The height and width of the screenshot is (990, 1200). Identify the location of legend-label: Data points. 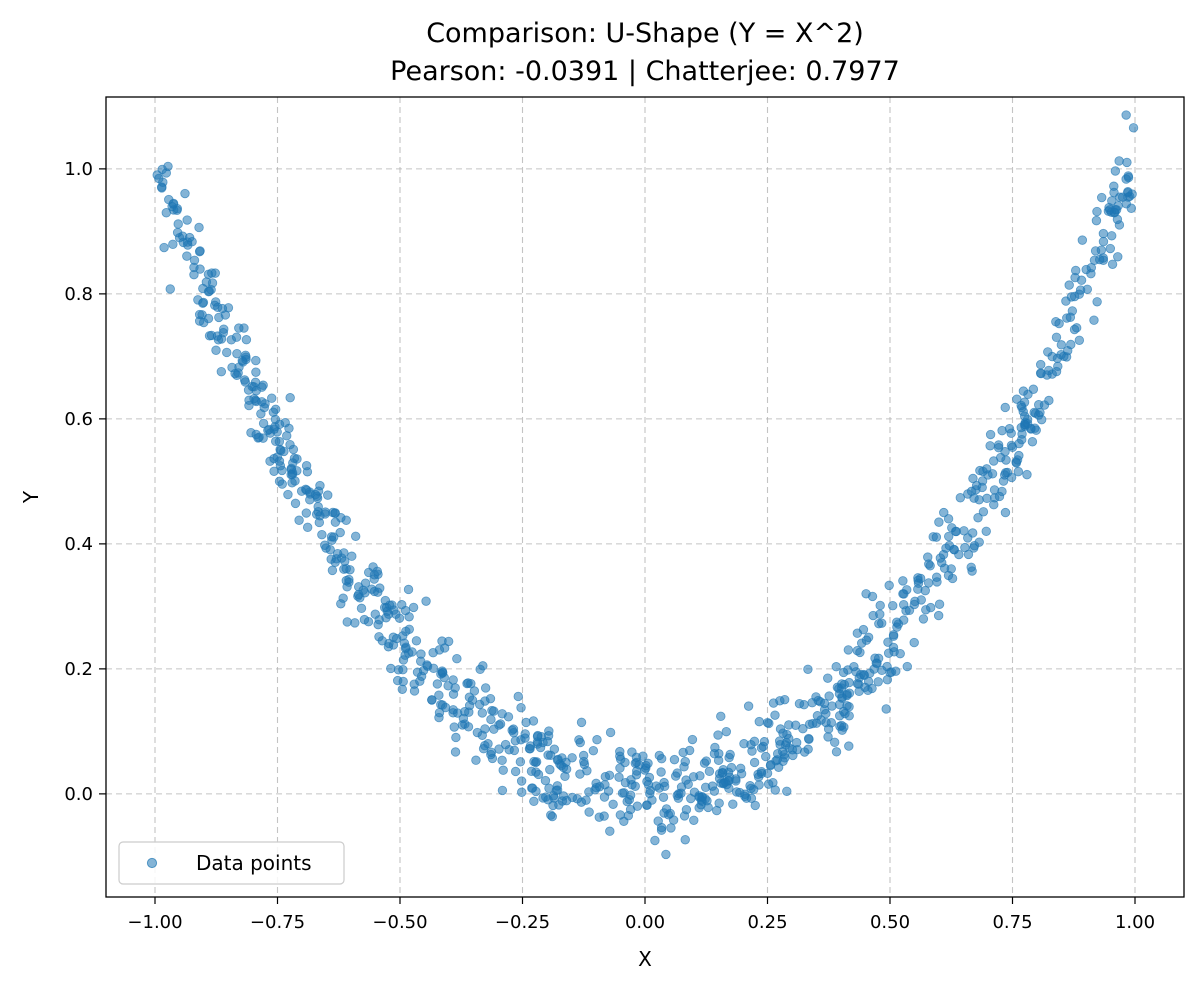
(254, 863).